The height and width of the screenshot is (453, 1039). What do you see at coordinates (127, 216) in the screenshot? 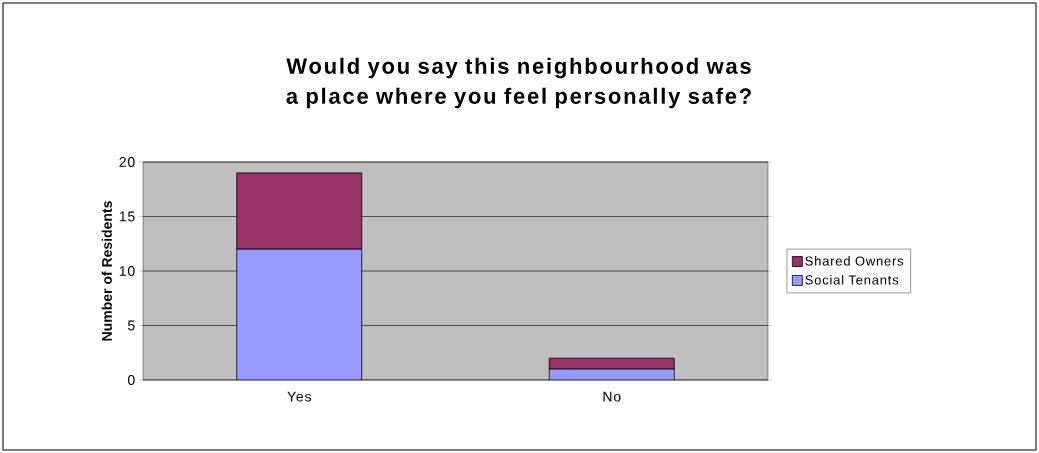
I see `y-tick-label: 15` at bounding box center [127, 216].